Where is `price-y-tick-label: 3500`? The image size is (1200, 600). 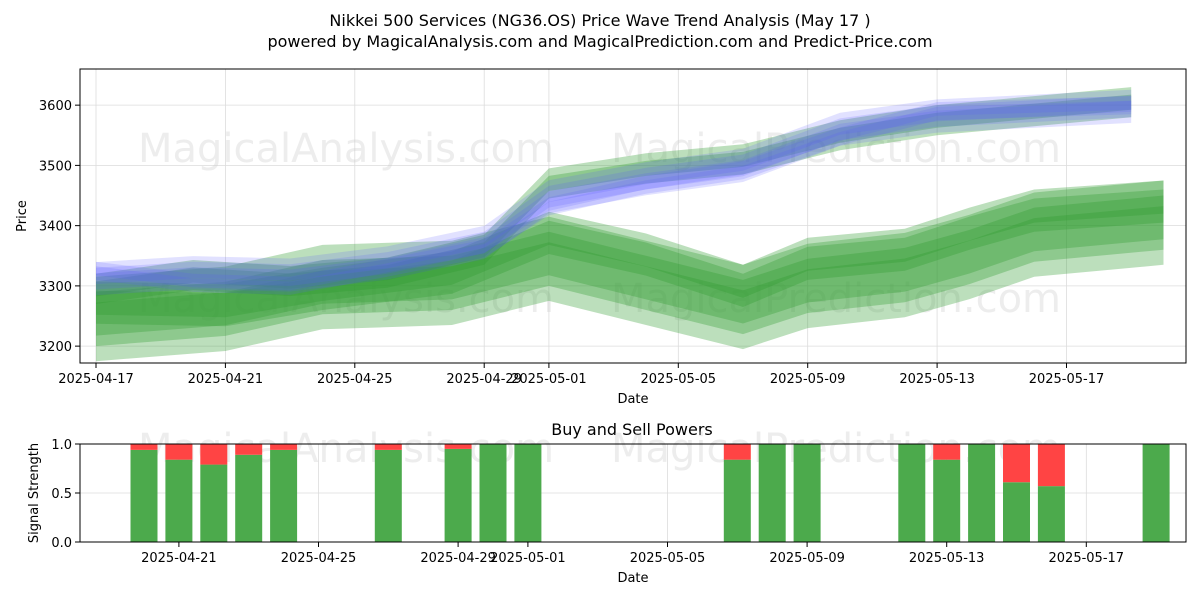
price-y-tick-label: 3500 is located at coordinates (55, 166).